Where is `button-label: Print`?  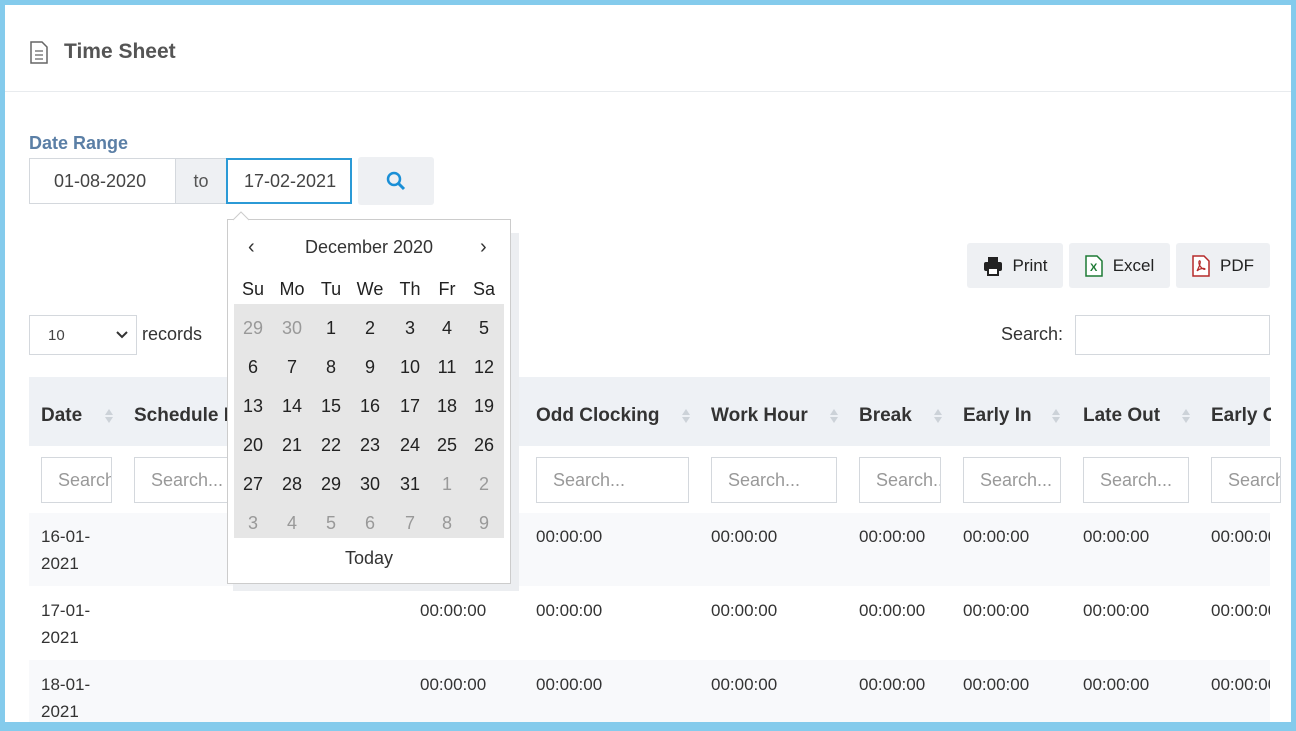 button-label: Print is located at coordinates (1030, 265).